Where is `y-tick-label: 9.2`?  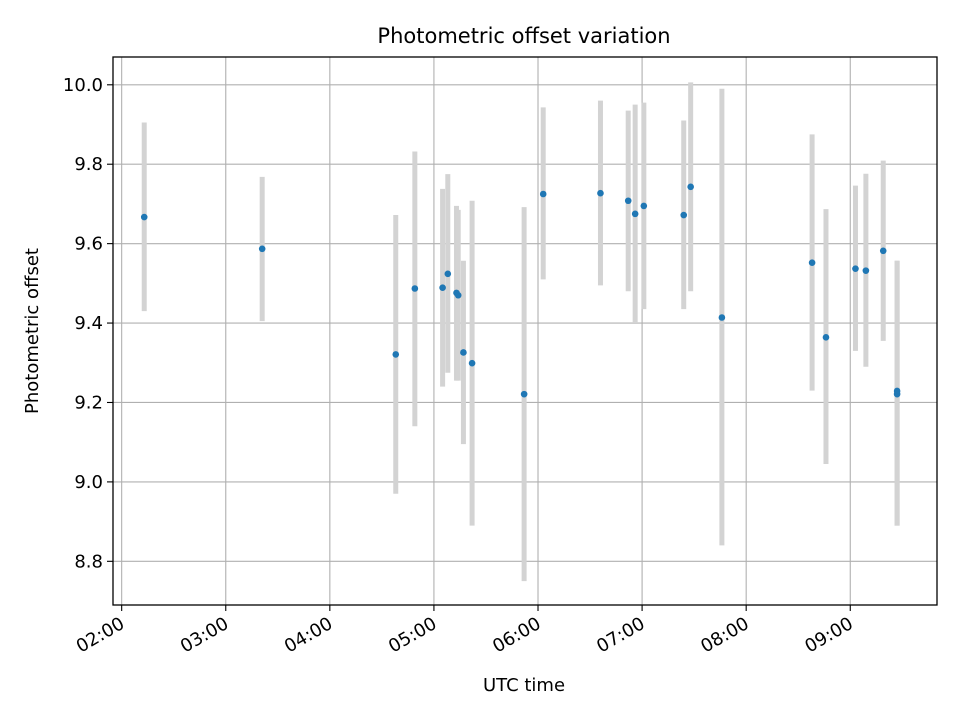
y-tick-label: 9.2 is located at coordinates (88, 402).